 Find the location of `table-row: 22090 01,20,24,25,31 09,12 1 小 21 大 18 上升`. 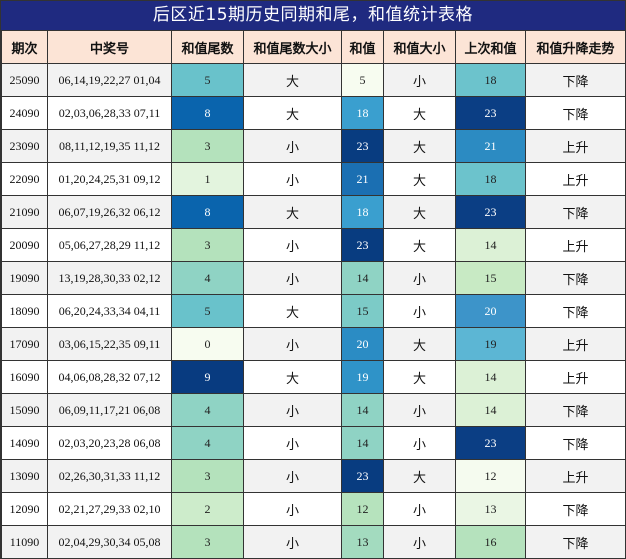

table-row: 22090 01,20,24,25,31 09,12 1 小 21 大 18 上升 is located at coordinates (313, 179).